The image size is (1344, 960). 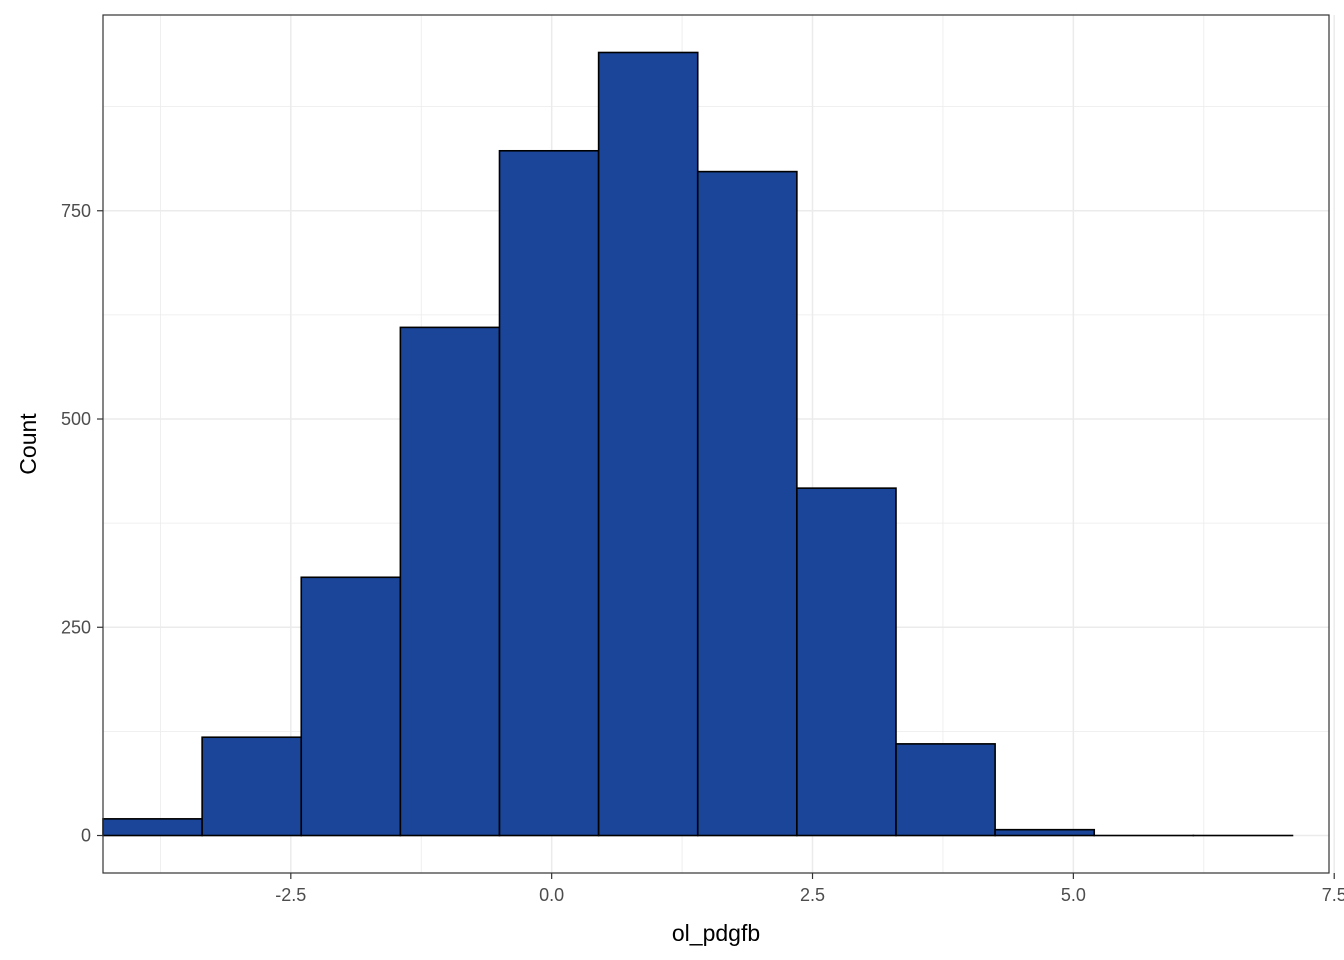 What do you see at coordinates (28, 444) in the screenshot?
I see `y-axis-title: Count` at bounding box center [28, 444].